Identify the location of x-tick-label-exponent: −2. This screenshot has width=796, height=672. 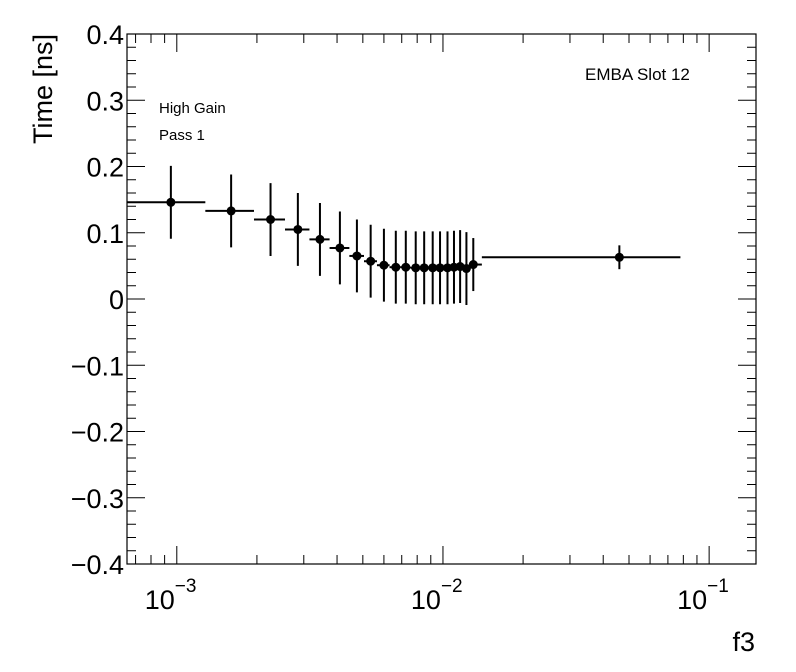
(452, 586).